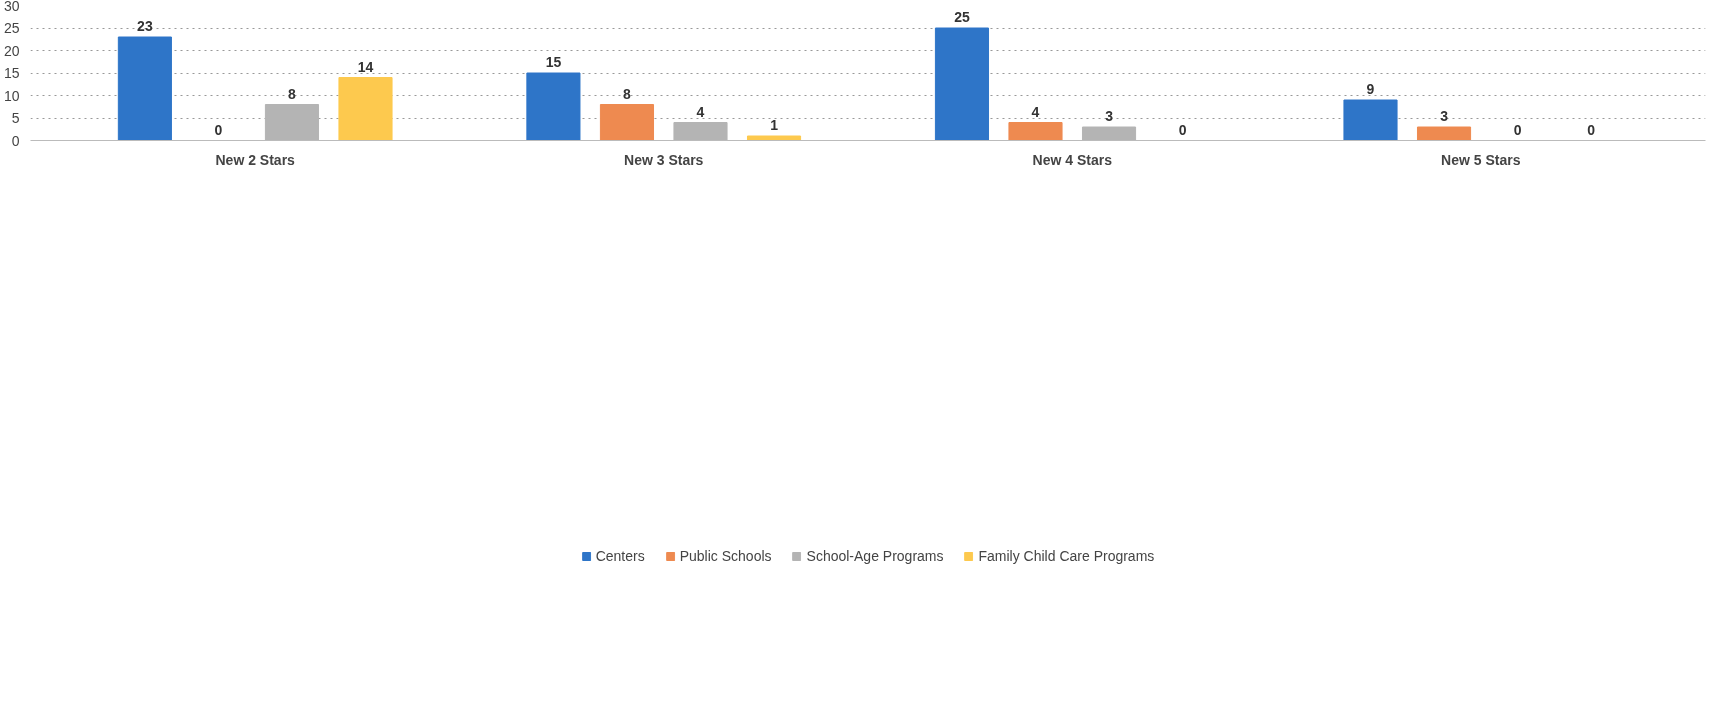  I want to click on x-tick-label: New 4 Stars, so click(1072, 159).